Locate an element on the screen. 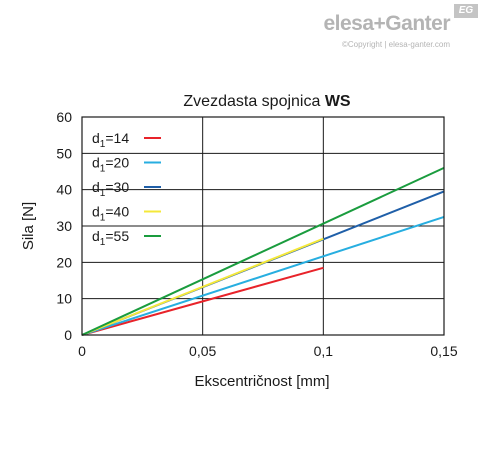 The width and height of the screenshot is (488, 454). y-tick-label: 40 is located at coordinates (64, 190).